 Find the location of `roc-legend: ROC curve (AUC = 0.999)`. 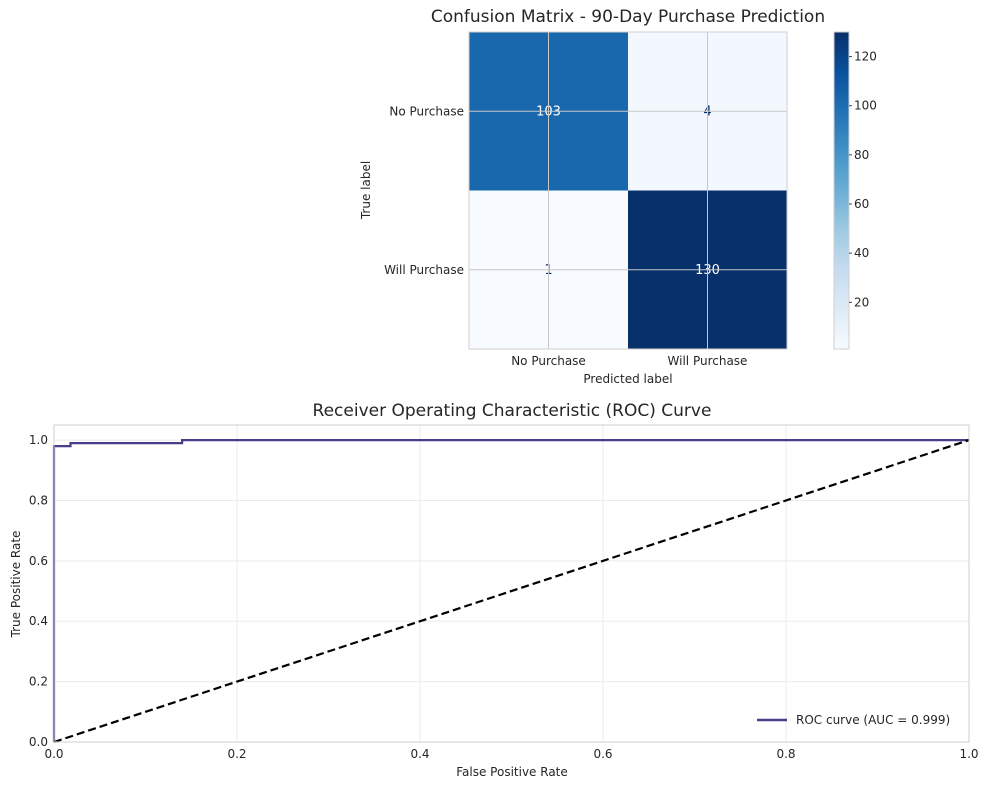

roc-legend: ROC curve (AUC = 0.999) is located at coordinates (853, 720).